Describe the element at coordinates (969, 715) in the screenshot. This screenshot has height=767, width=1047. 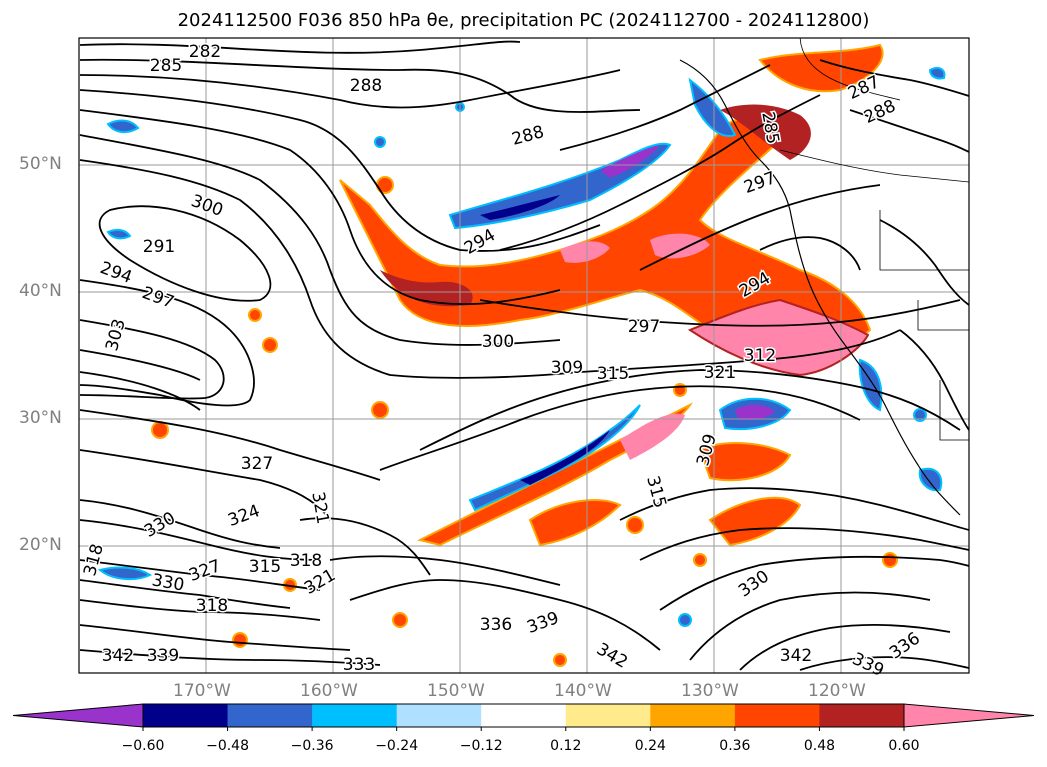
I see `colorbar-extend-max` at that location.